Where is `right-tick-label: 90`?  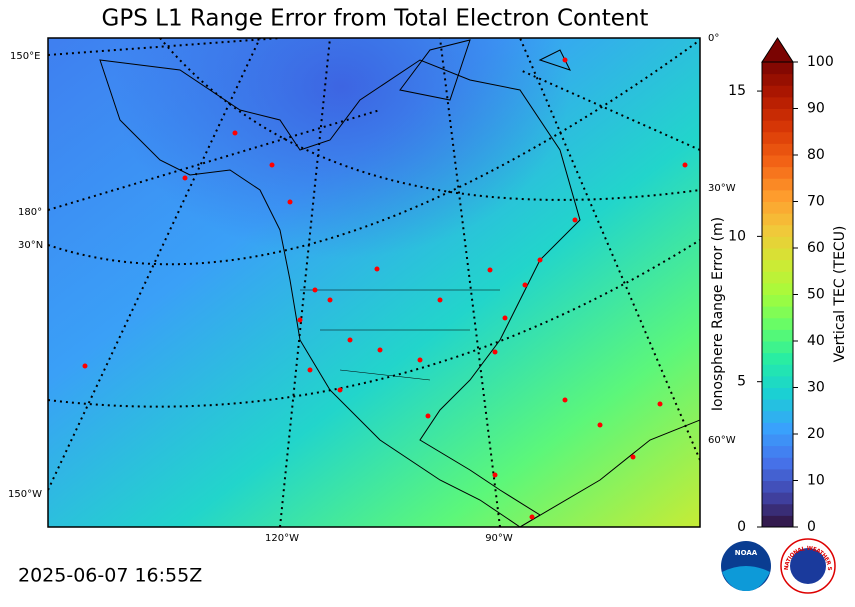
right-tick-label: 90 is located at coordinates (816, 109).